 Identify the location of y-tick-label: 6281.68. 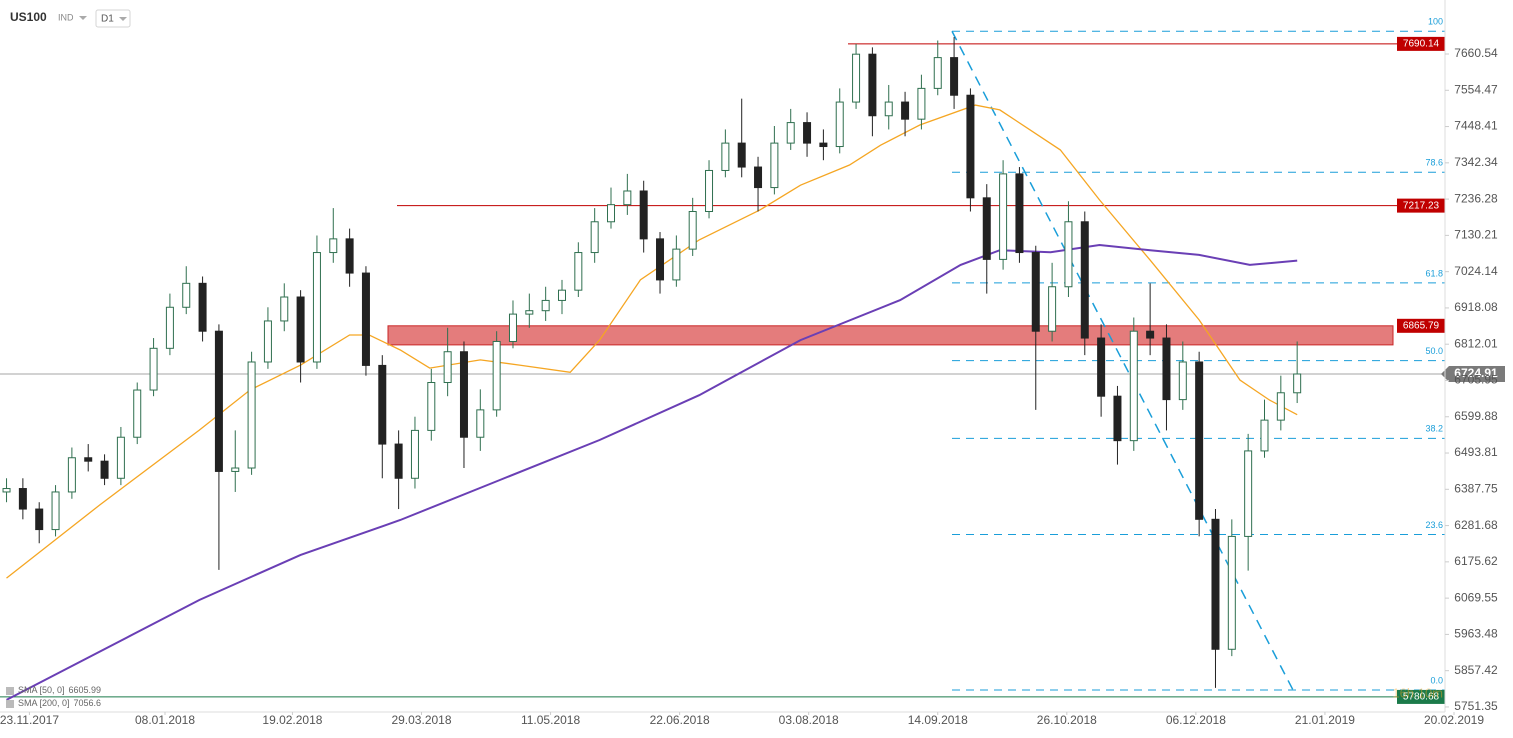
(1476, 525).